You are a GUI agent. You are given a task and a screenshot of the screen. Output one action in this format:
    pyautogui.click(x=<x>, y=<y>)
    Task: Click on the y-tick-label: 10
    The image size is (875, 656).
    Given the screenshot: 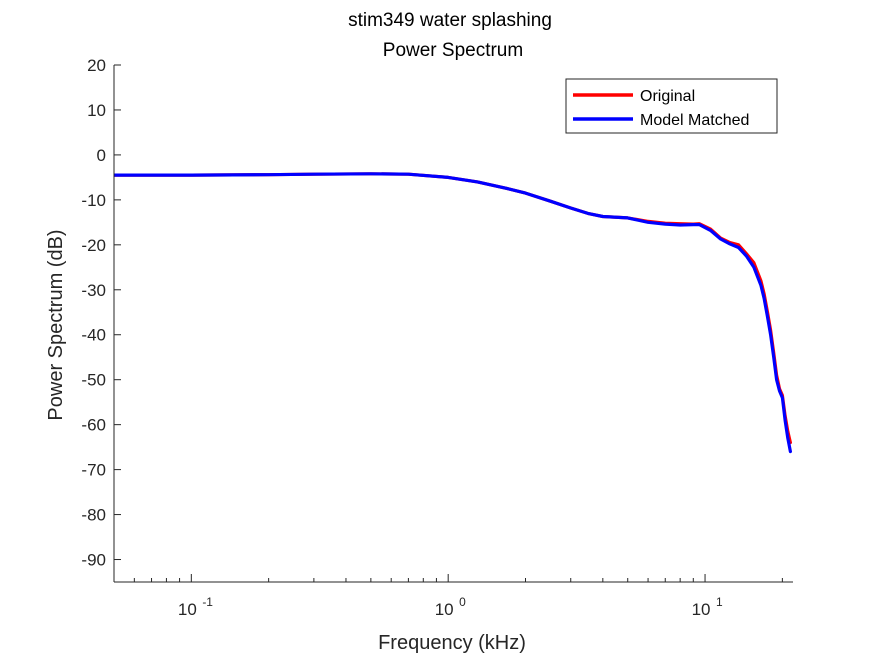 What is the action you would take?
    pyautogui.click(x=96, y=110)
    